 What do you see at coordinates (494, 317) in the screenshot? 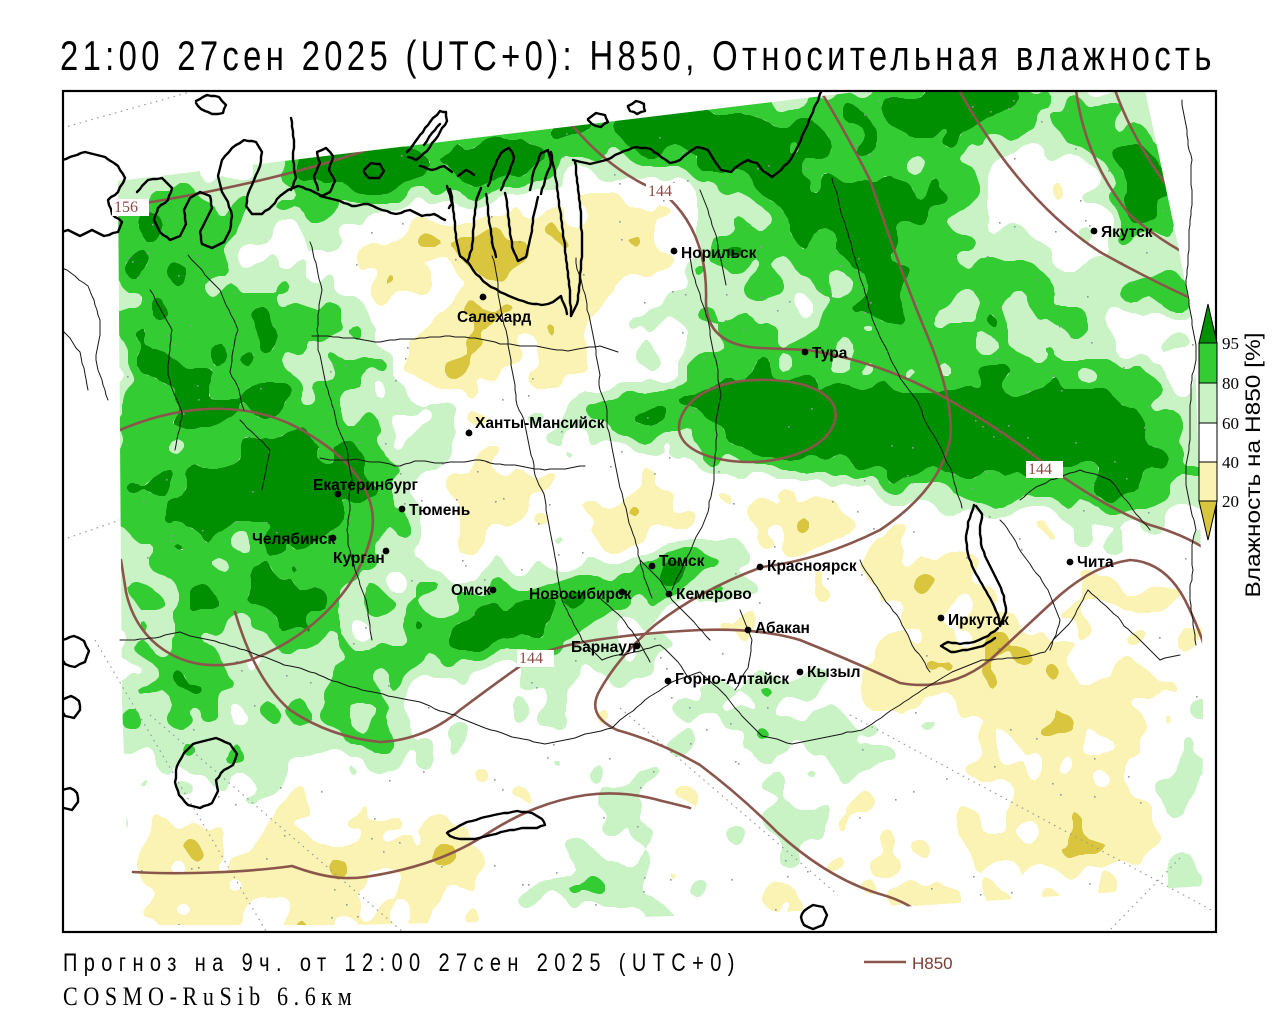
I see `svg-text: Салехард` at bounding box center [494, 317].